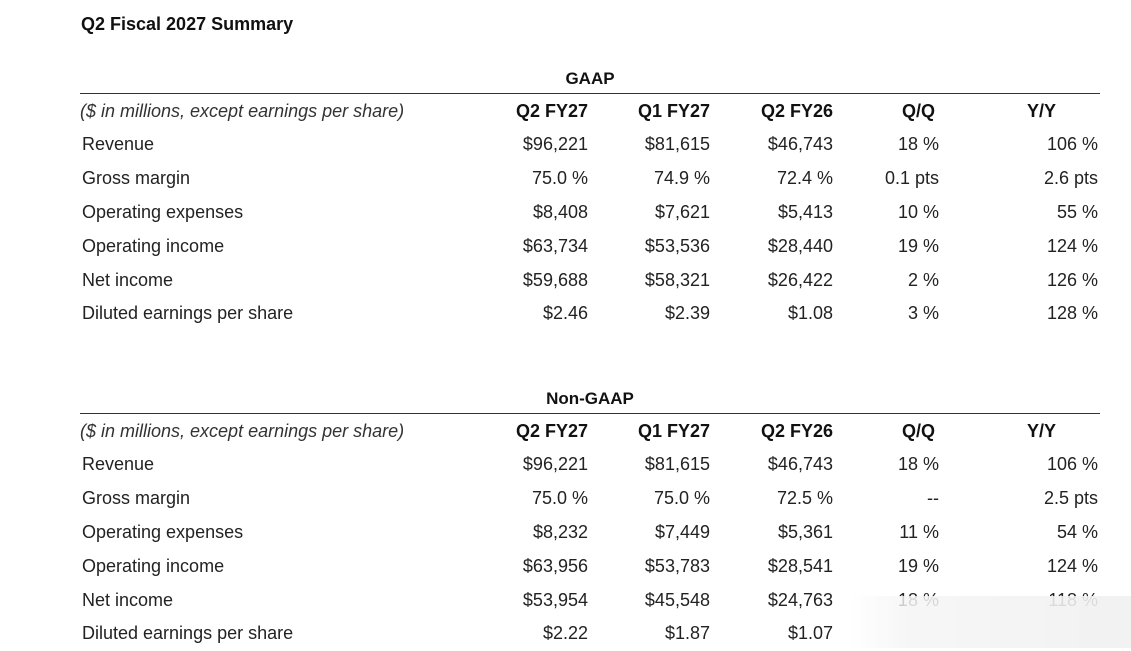 Image resolution: width=1131 pixels, height=651 pixels. I want to click on cell-qq: 10 %, so click(918, 211).